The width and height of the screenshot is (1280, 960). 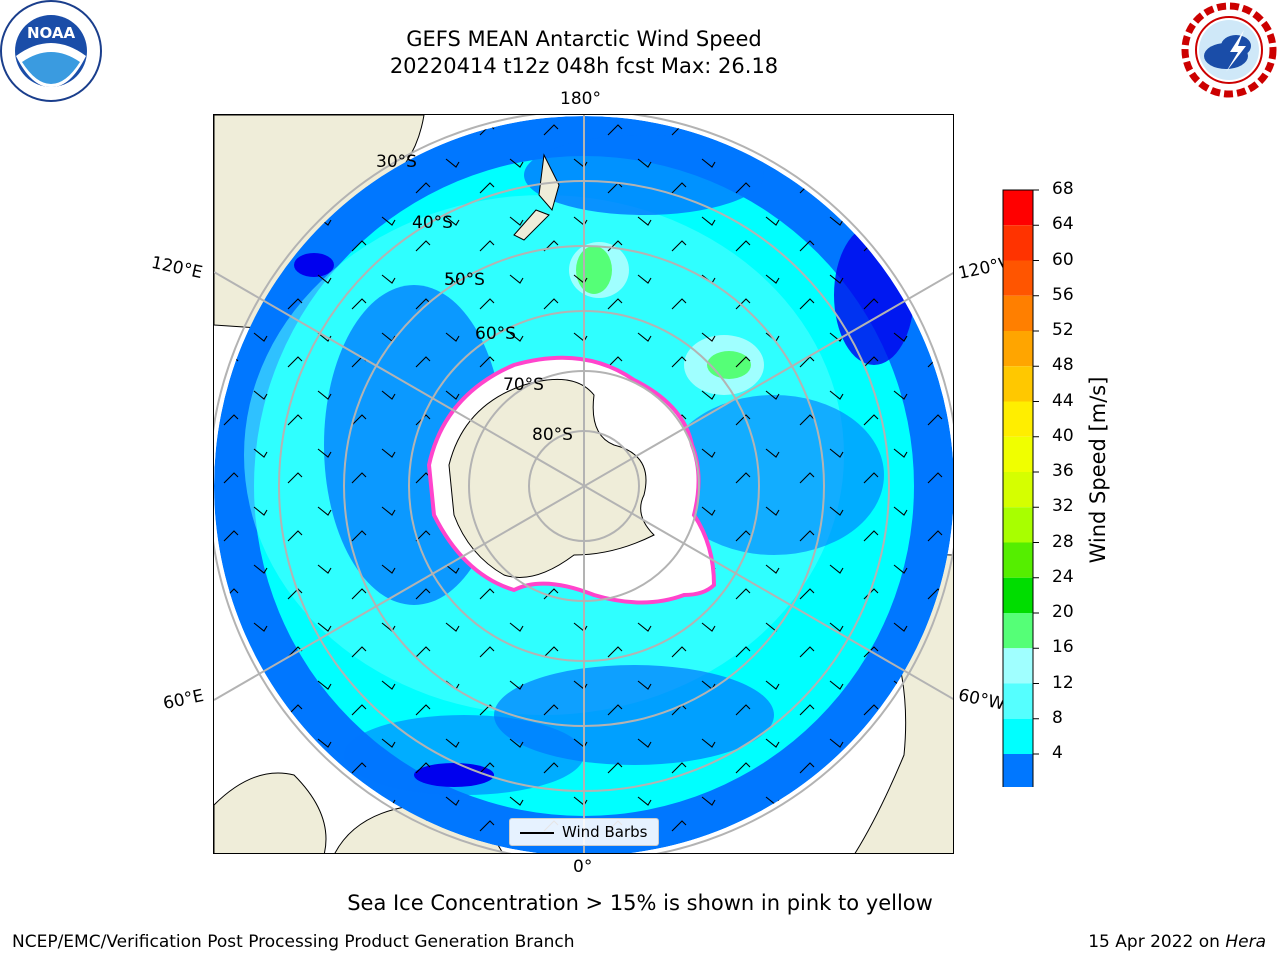 I want to click on colorbar-tick-label: 40, so click(x=1063, y=435).